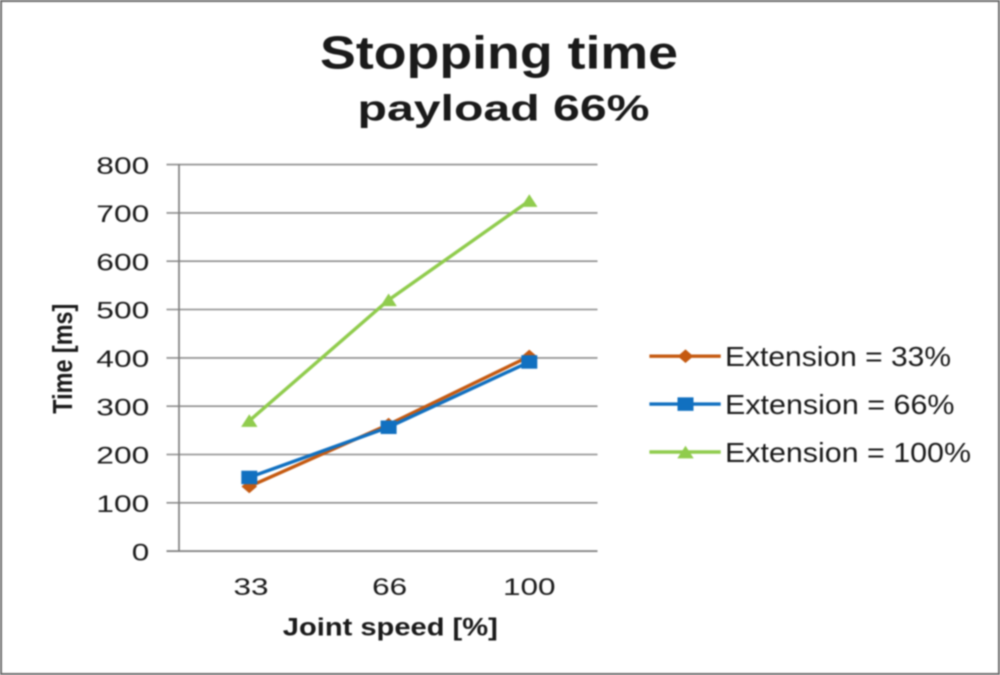  I want to click on svg-text: 500, so click(122, 311).